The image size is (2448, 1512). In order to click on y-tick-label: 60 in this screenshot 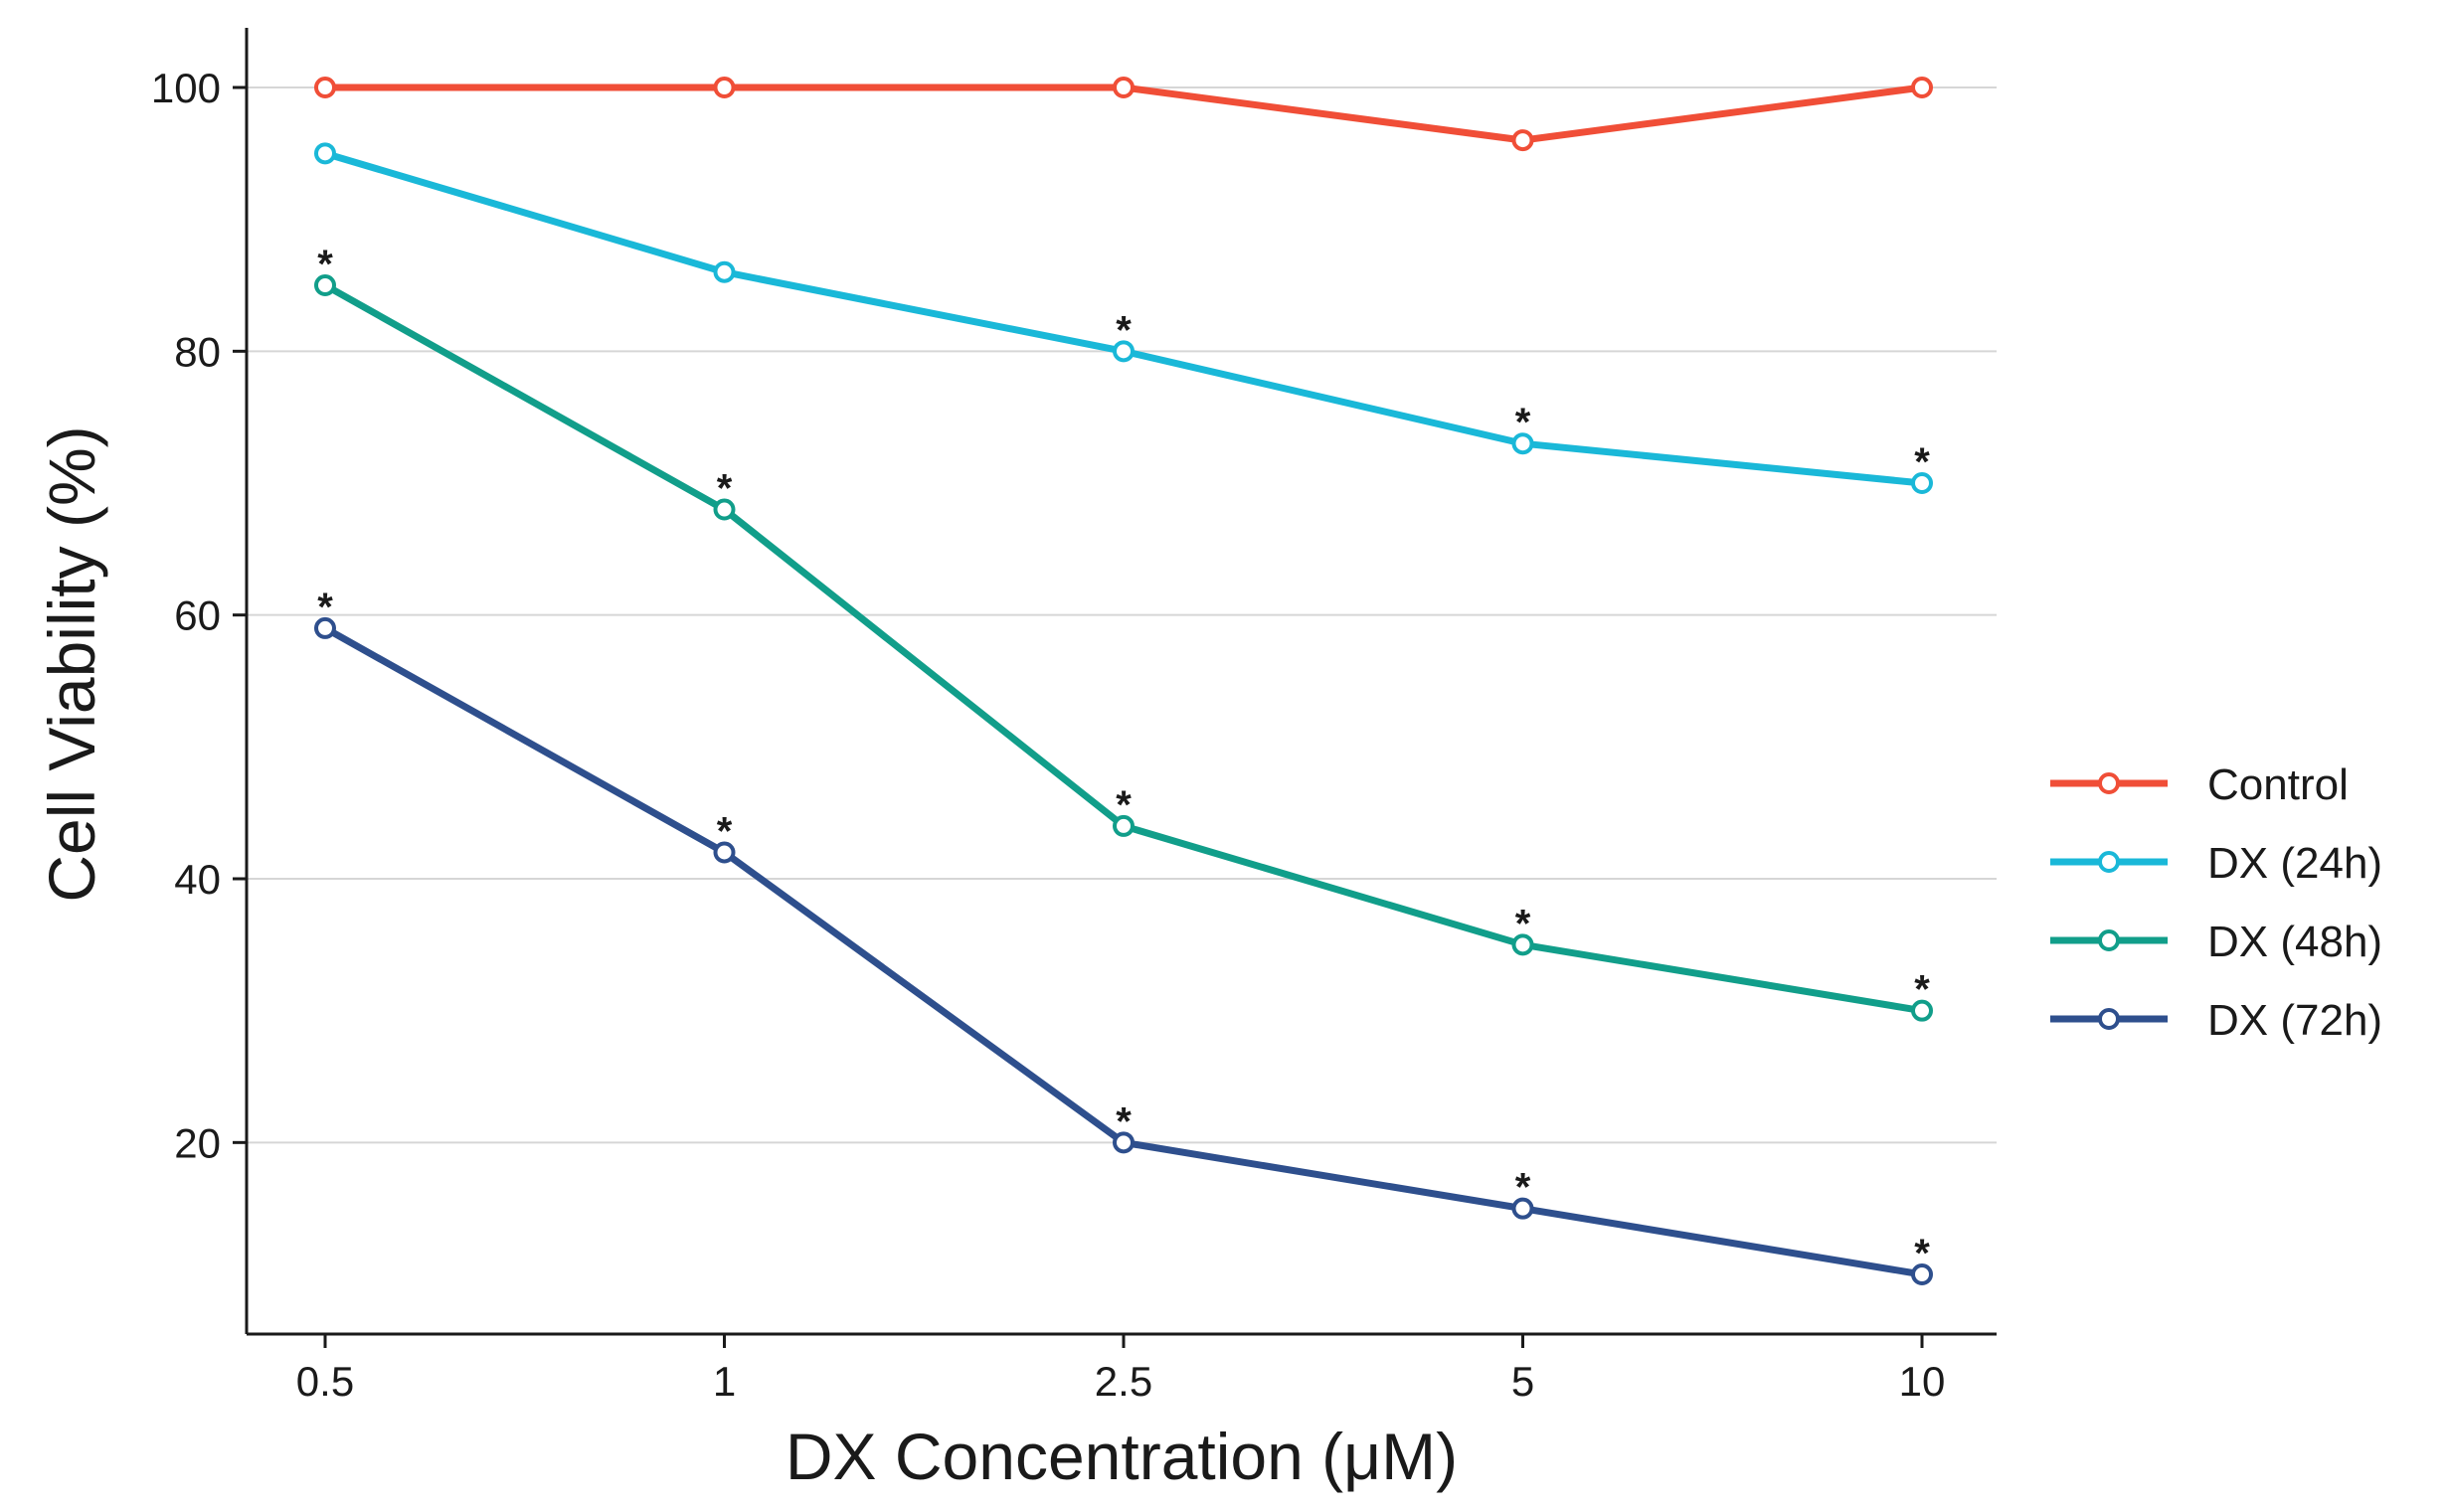, I will do `click(197, 615)`.